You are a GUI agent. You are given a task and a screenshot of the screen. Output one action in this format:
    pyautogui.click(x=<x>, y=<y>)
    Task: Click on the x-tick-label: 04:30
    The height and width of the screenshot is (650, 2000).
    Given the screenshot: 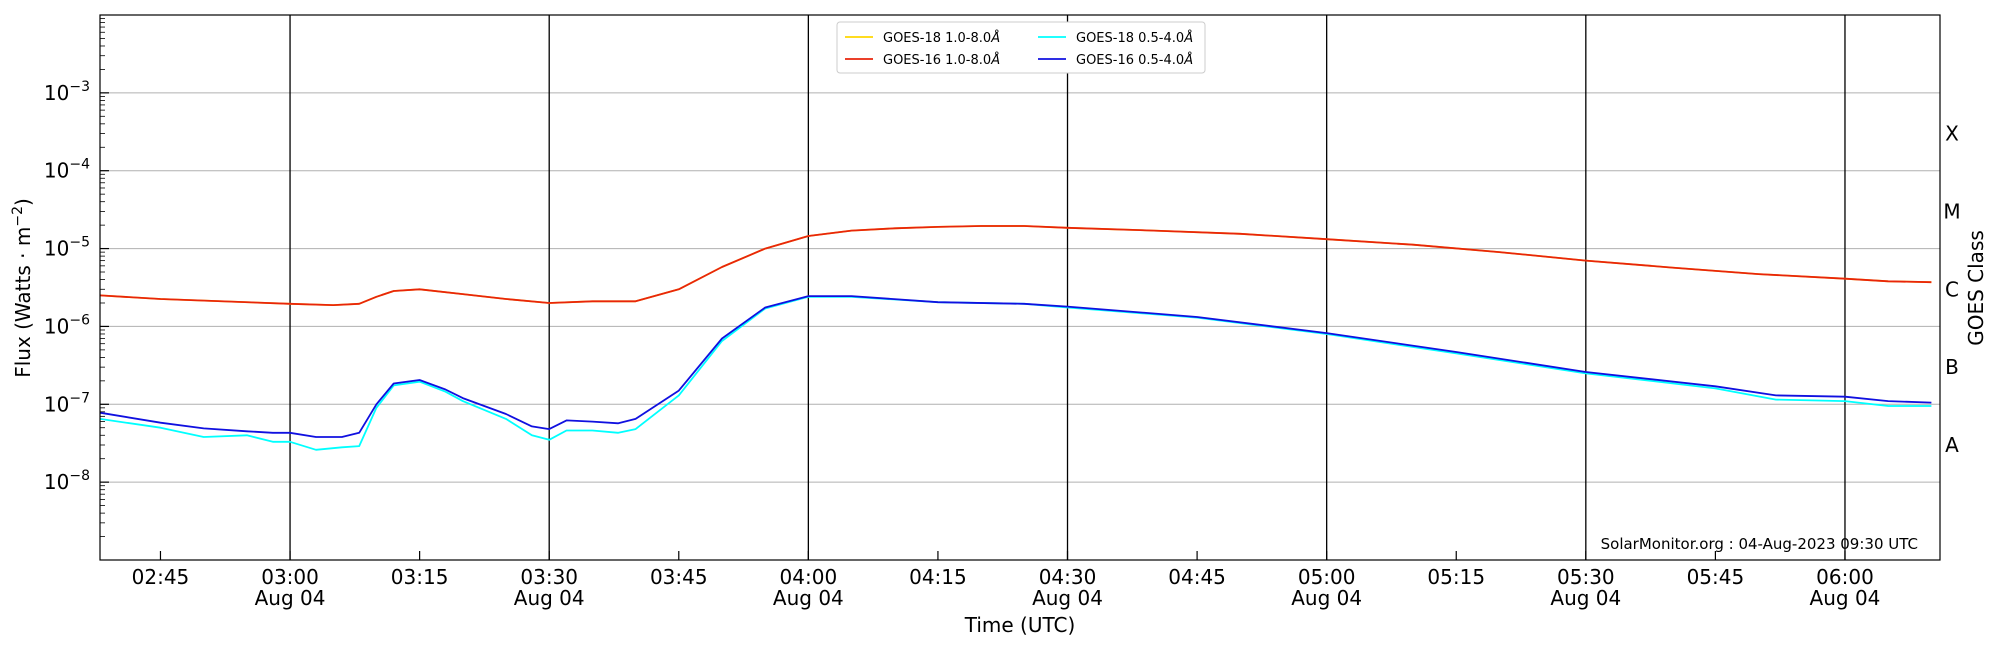 What is the action you would take?
    pyautogui.click(x=1068, y=577)
    